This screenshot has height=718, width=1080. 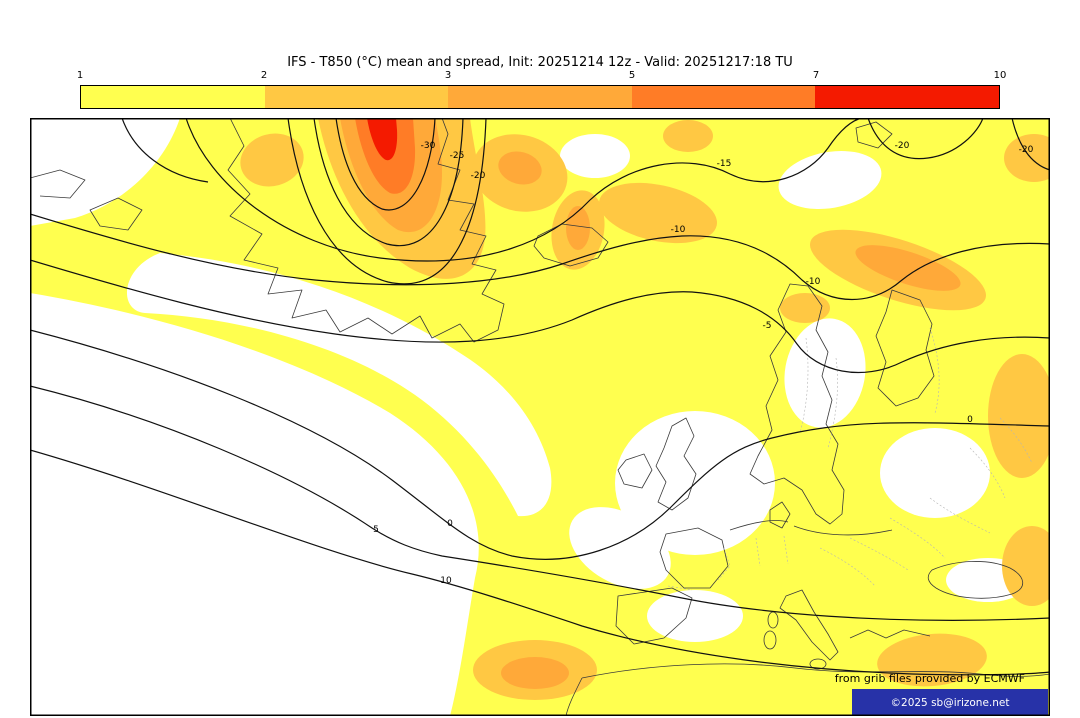 What do you see at coordinates (767, 326) in the screenshot?
I see `contour-label: -5` at bounding box center [767, 326].